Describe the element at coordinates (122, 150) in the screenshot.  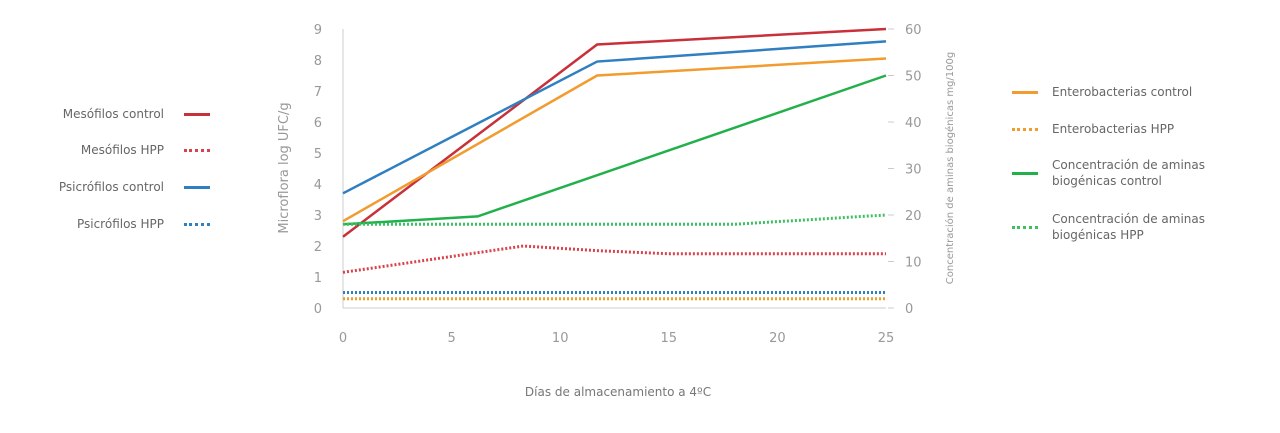
I see `legend-label: Mesófilos HPP` at that location.